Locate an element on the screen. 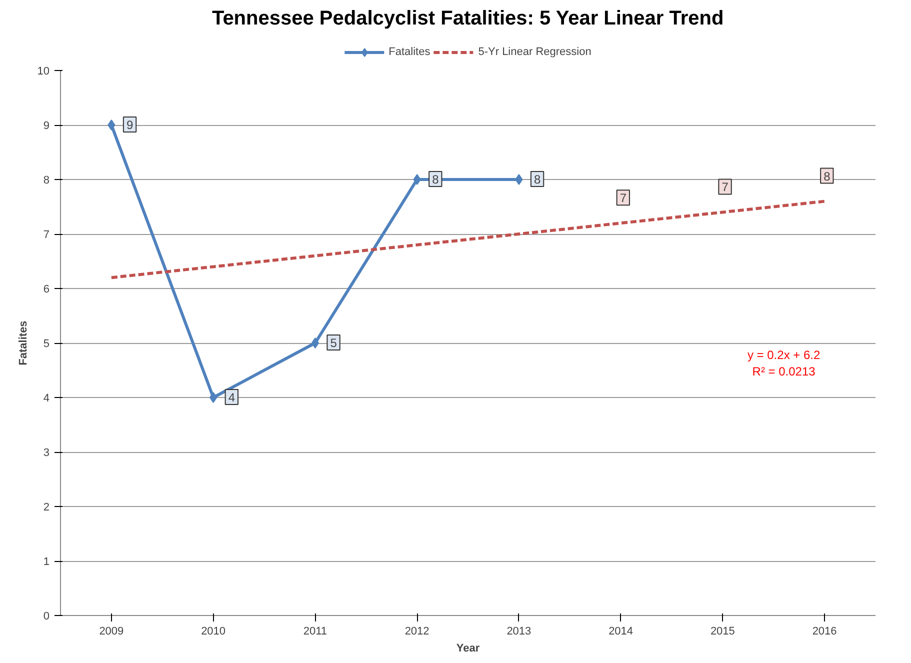  y-tick-label: 7 is located at coordinates (46, 235).